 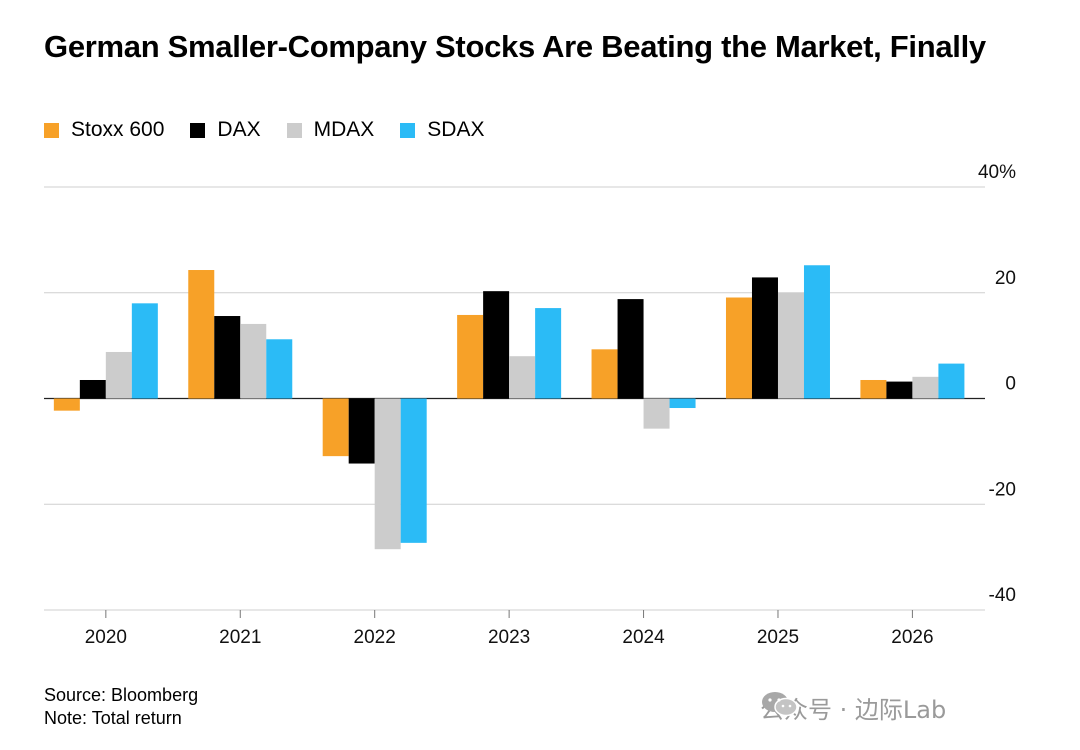 I want to click on legend: Stoxx 600 DAX MDAX SDAX, so click(x=277, y=130).